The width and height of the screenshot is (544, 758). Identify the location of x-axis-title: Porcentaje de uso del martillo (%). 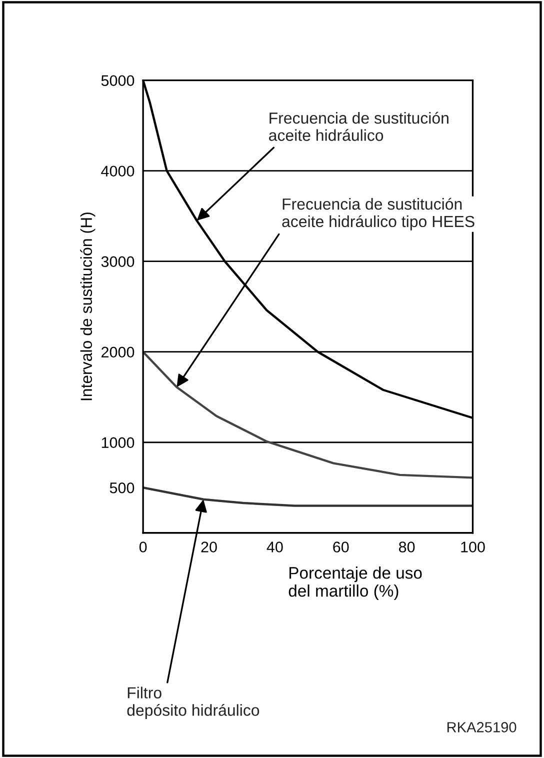
(355, 583).